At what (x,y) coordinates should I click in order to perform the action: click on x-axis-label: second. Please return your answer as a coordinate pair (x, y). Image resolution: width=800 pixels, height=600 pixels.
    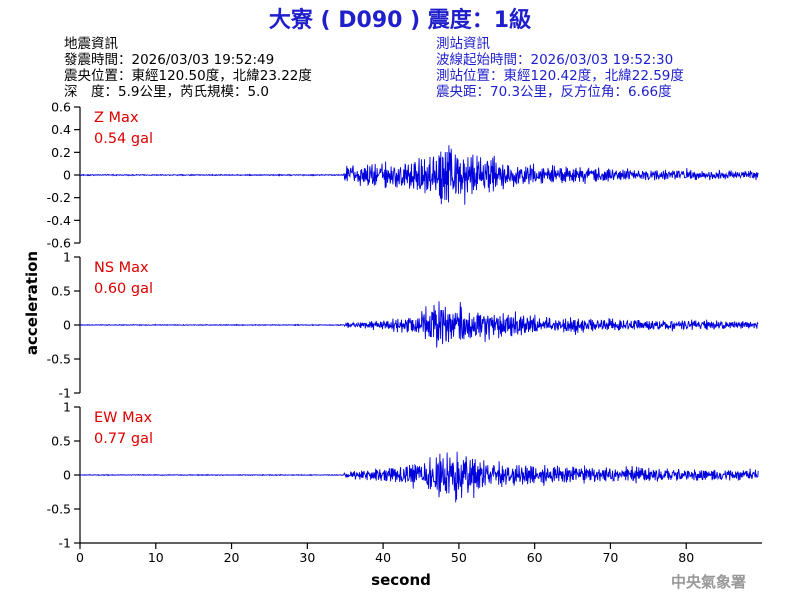
    Looking at the image, I should click on (401, 580).